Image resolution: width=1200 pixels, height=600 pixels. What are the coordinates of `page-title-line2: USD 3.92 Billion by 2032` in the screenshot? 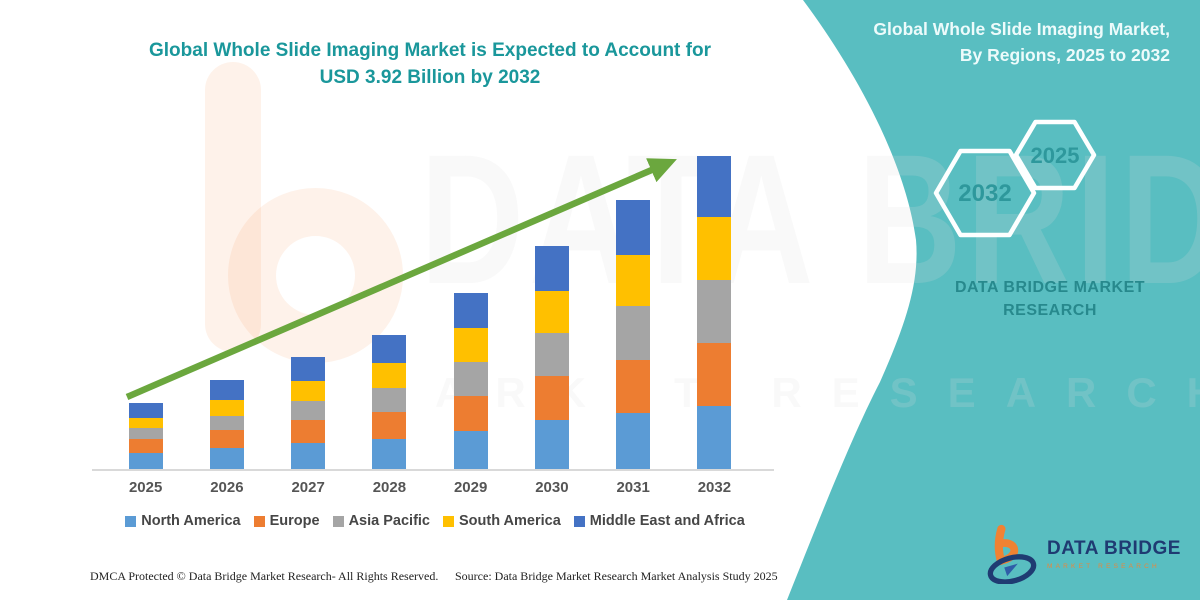 It's located at (430, 77).